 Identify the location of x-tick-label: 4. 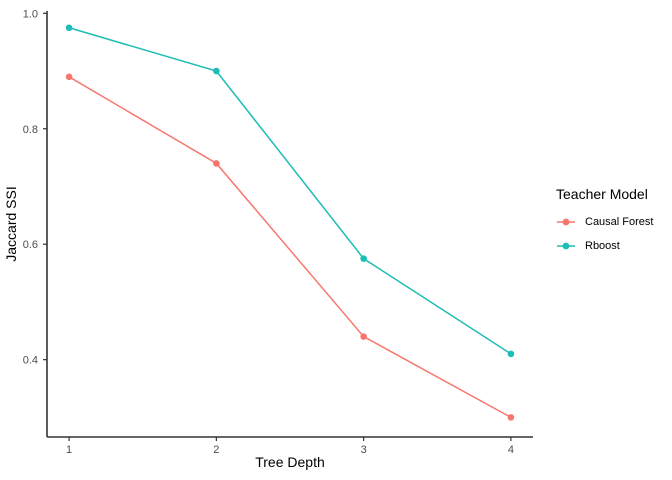
(511, 450).